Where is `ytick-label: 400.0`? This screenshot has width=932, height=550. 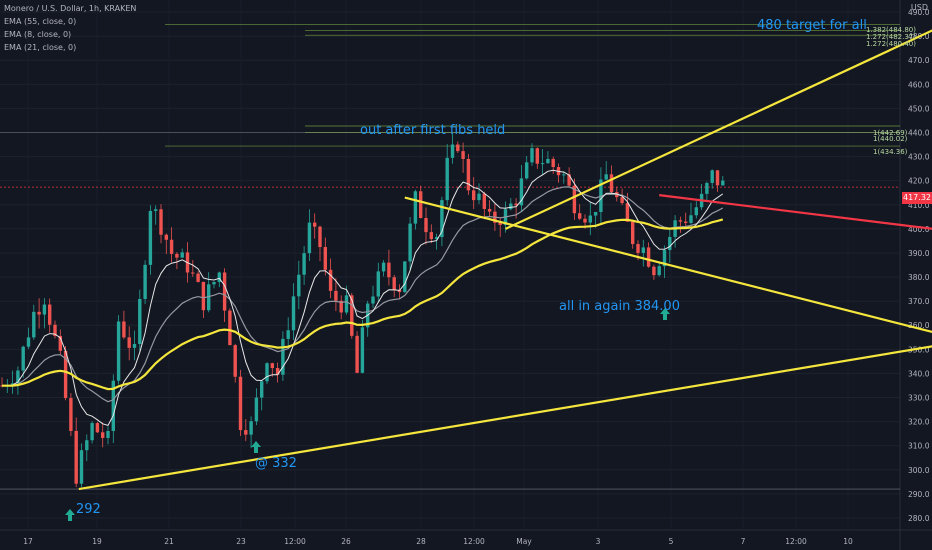 ytick-label: 400.0 is located at coordinates (919, 229).